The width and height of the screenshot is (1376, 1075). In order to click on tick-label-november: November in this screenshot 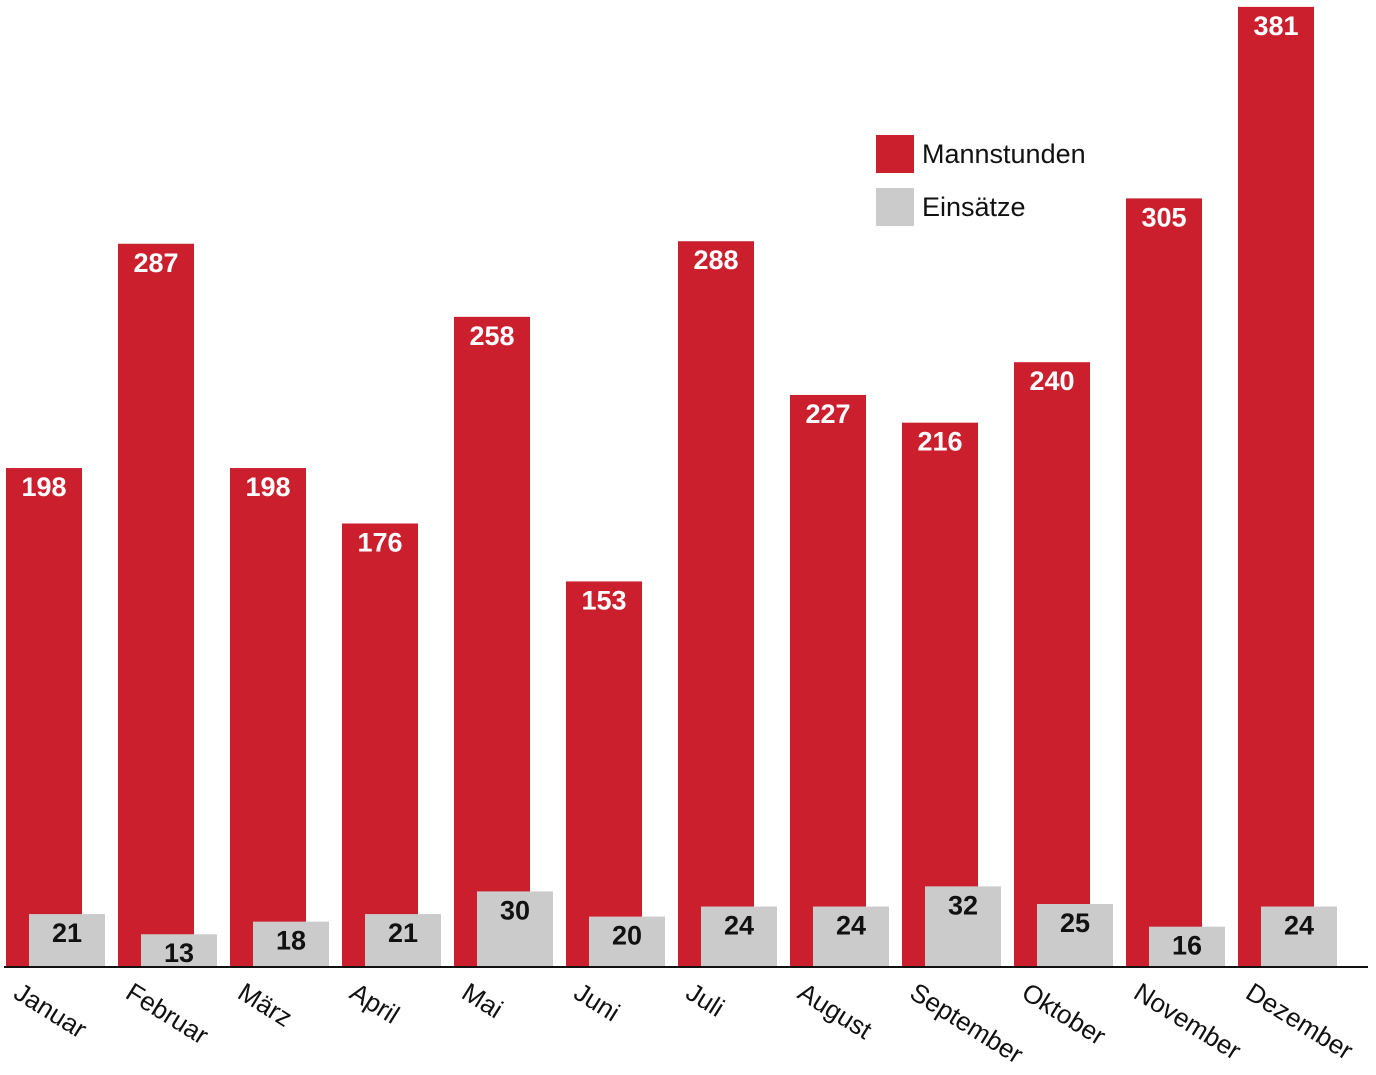, I will do `click(1188, 1021)`.